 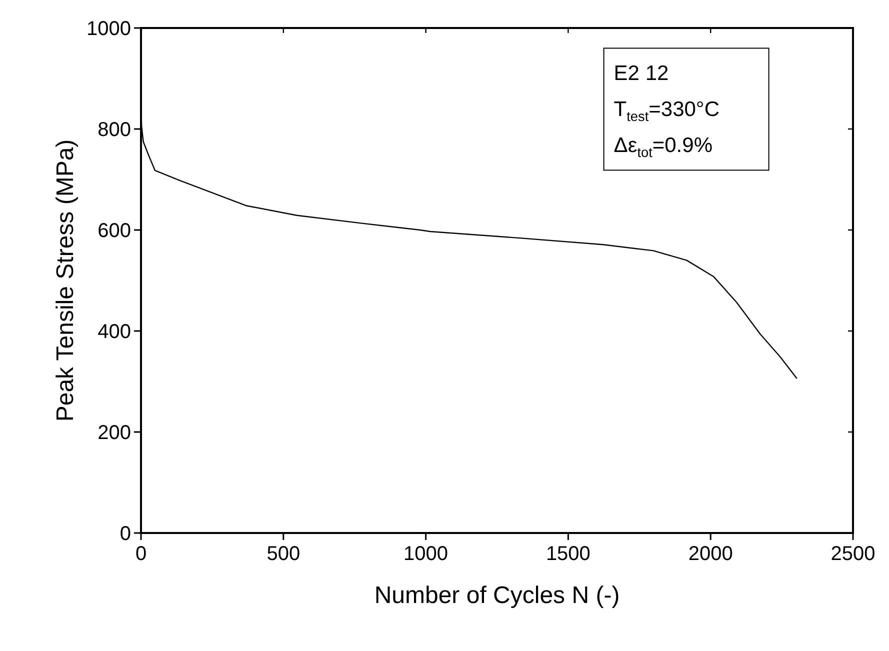 What do you see at coordinates (108, 29) in the screenshot?
I see `y-tick-label: 1000` at bounding box center [108, 29].